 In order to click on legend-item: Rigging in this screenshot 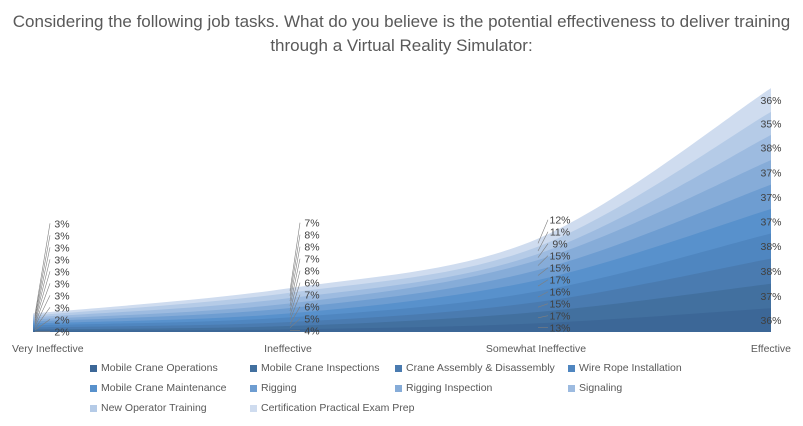, I will do `click(273, 388)`.